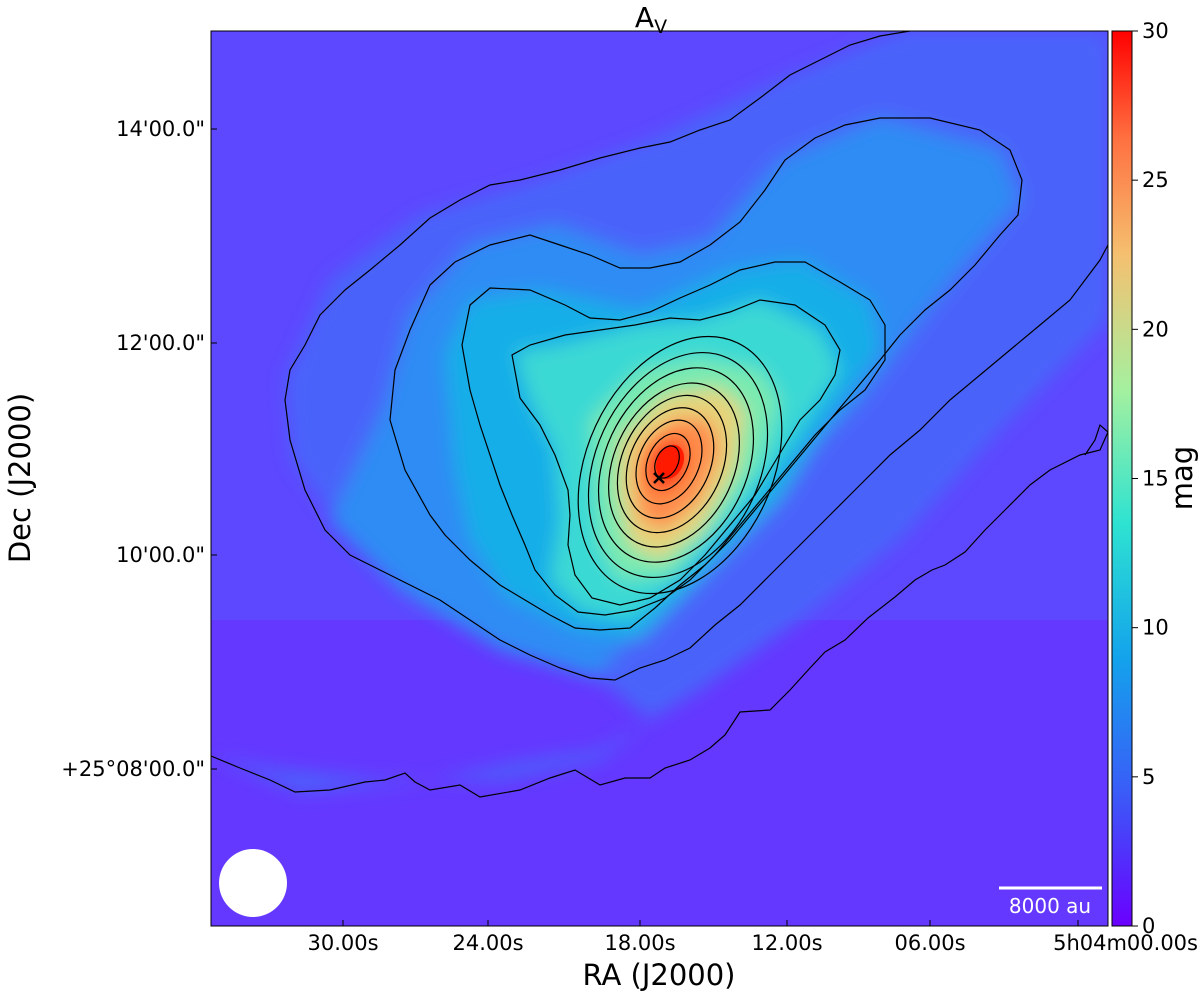 The width and height of the screenshot is (1200, 998). What do you see at coordinates (1148, 926) in the screenshot?
I see `colorbar-tick-label: 0` at bounding box center [1148, 926].